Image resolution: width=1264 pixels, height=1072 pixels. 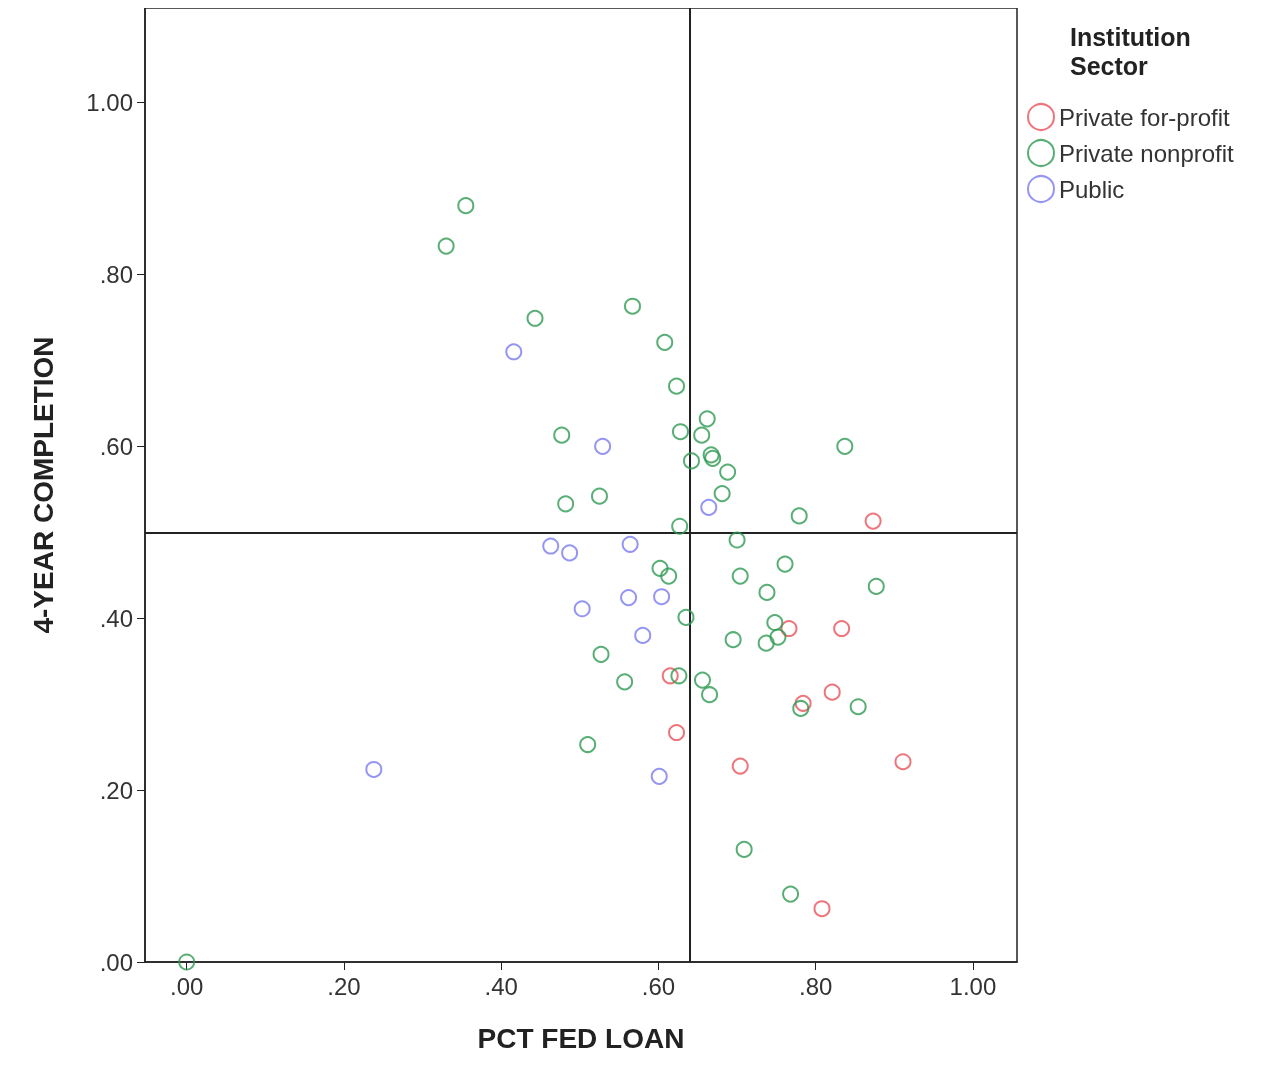 What do you see at coordinates (658, 986) in the screenshot?
I see `x-tick-label: .60` at bounding box center [658, 986].